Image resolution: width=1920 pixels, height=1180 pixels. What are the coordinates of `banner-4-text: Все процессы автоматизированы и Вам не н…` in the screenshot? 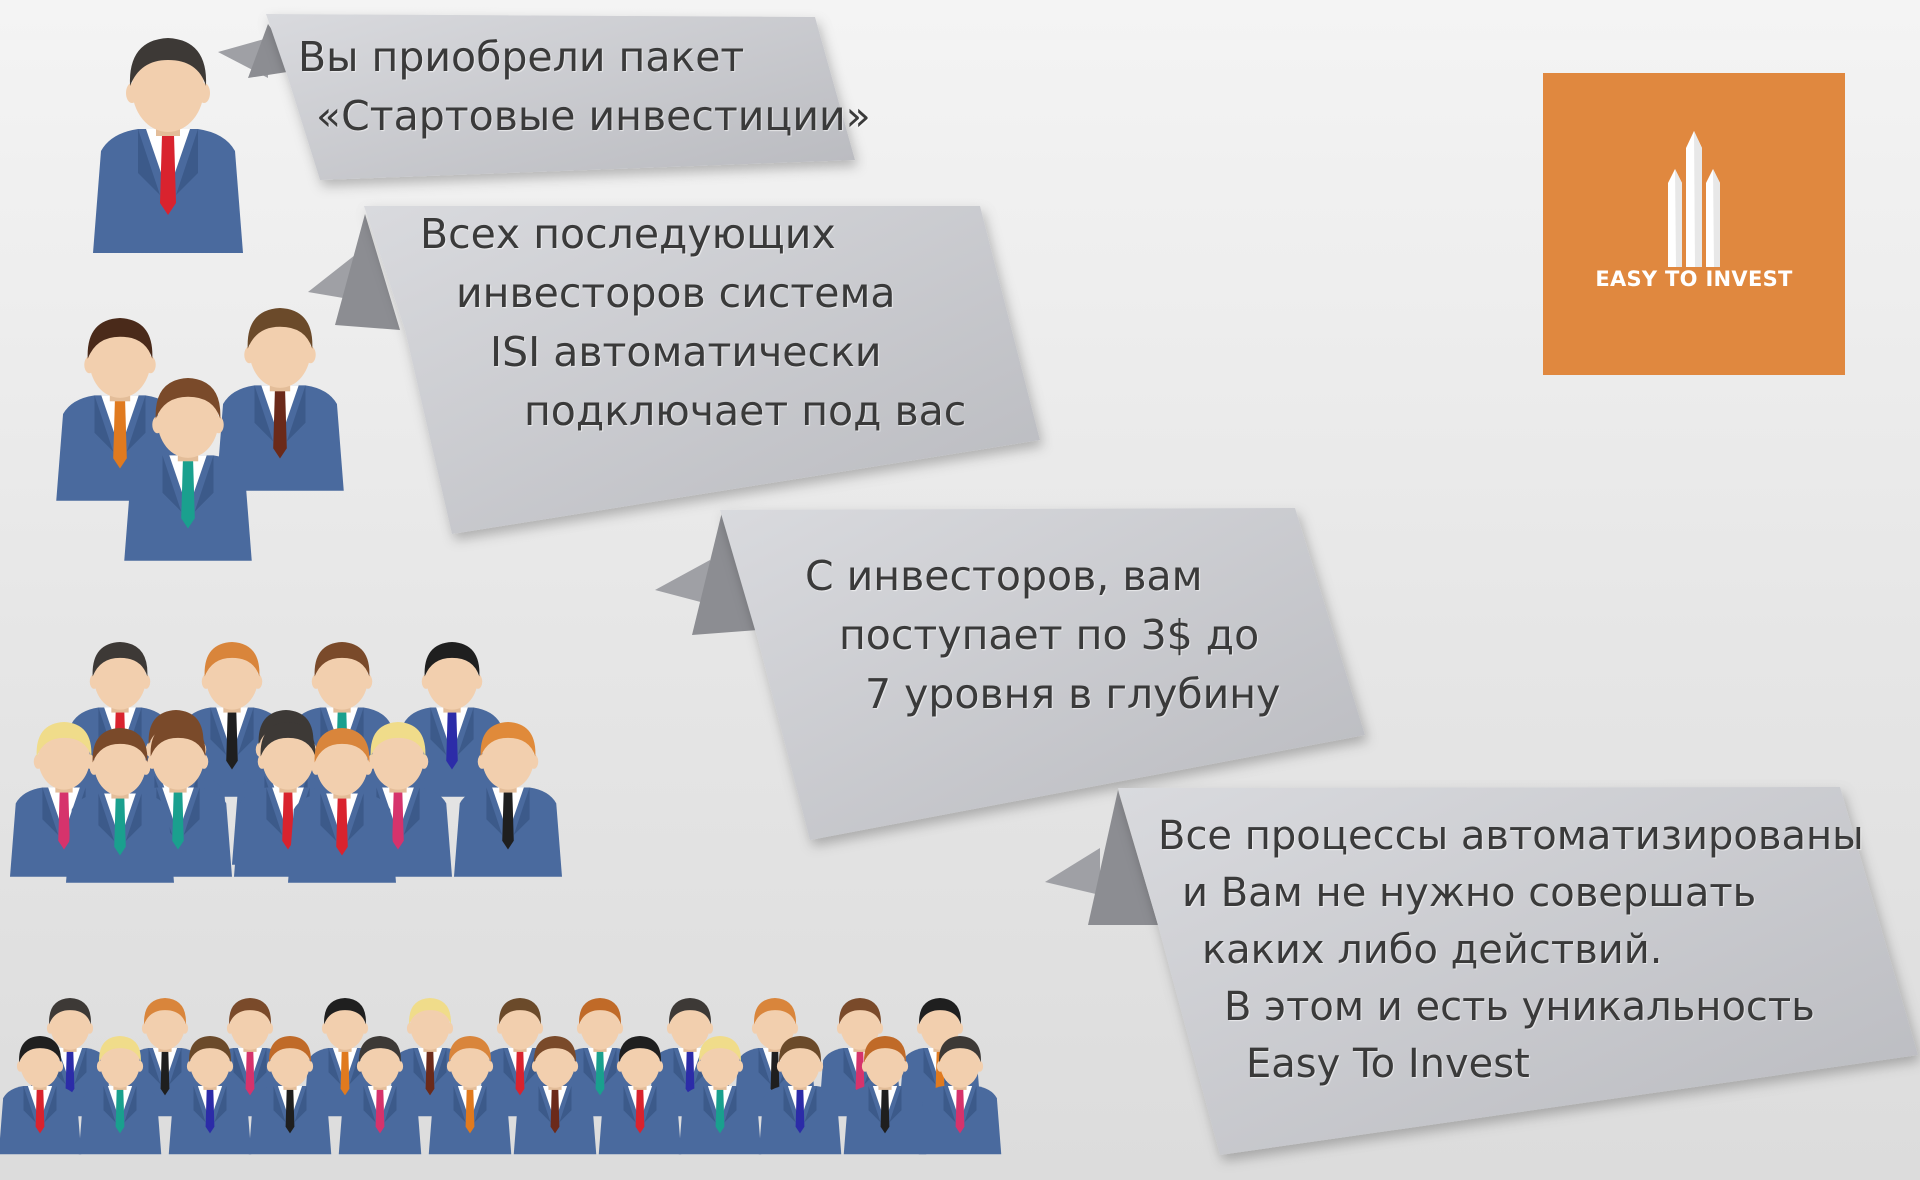 It's located at (1511, 950).